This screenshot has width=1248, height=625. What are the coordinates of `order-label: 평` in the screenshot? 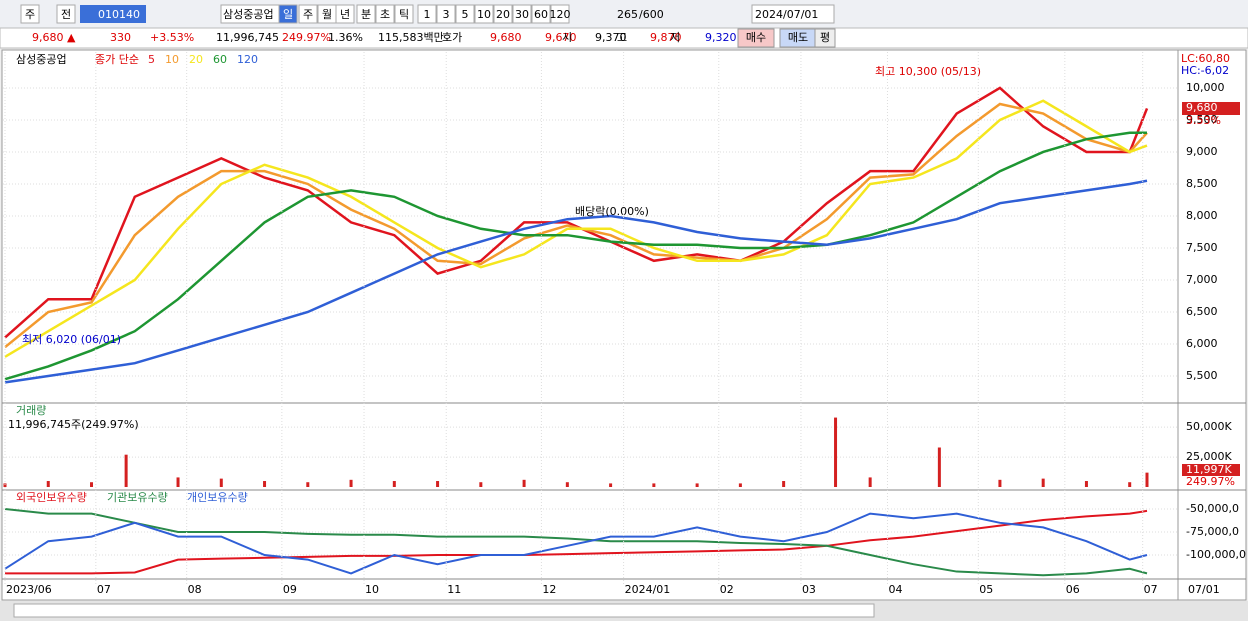 It's located at (825, 37).